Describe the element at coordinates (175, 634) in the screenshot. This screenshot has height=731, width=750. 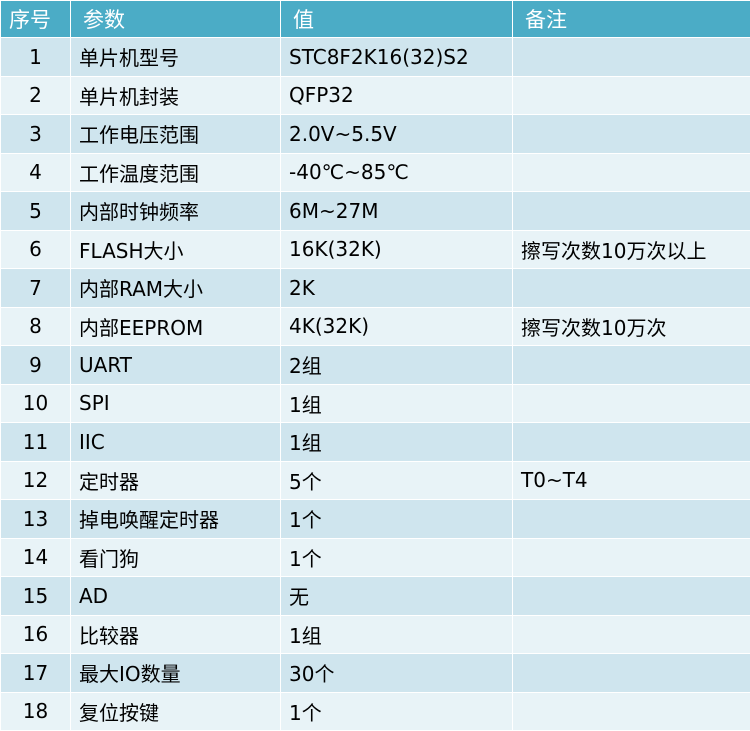
I see `cell-parameter: 比较器` at that location.